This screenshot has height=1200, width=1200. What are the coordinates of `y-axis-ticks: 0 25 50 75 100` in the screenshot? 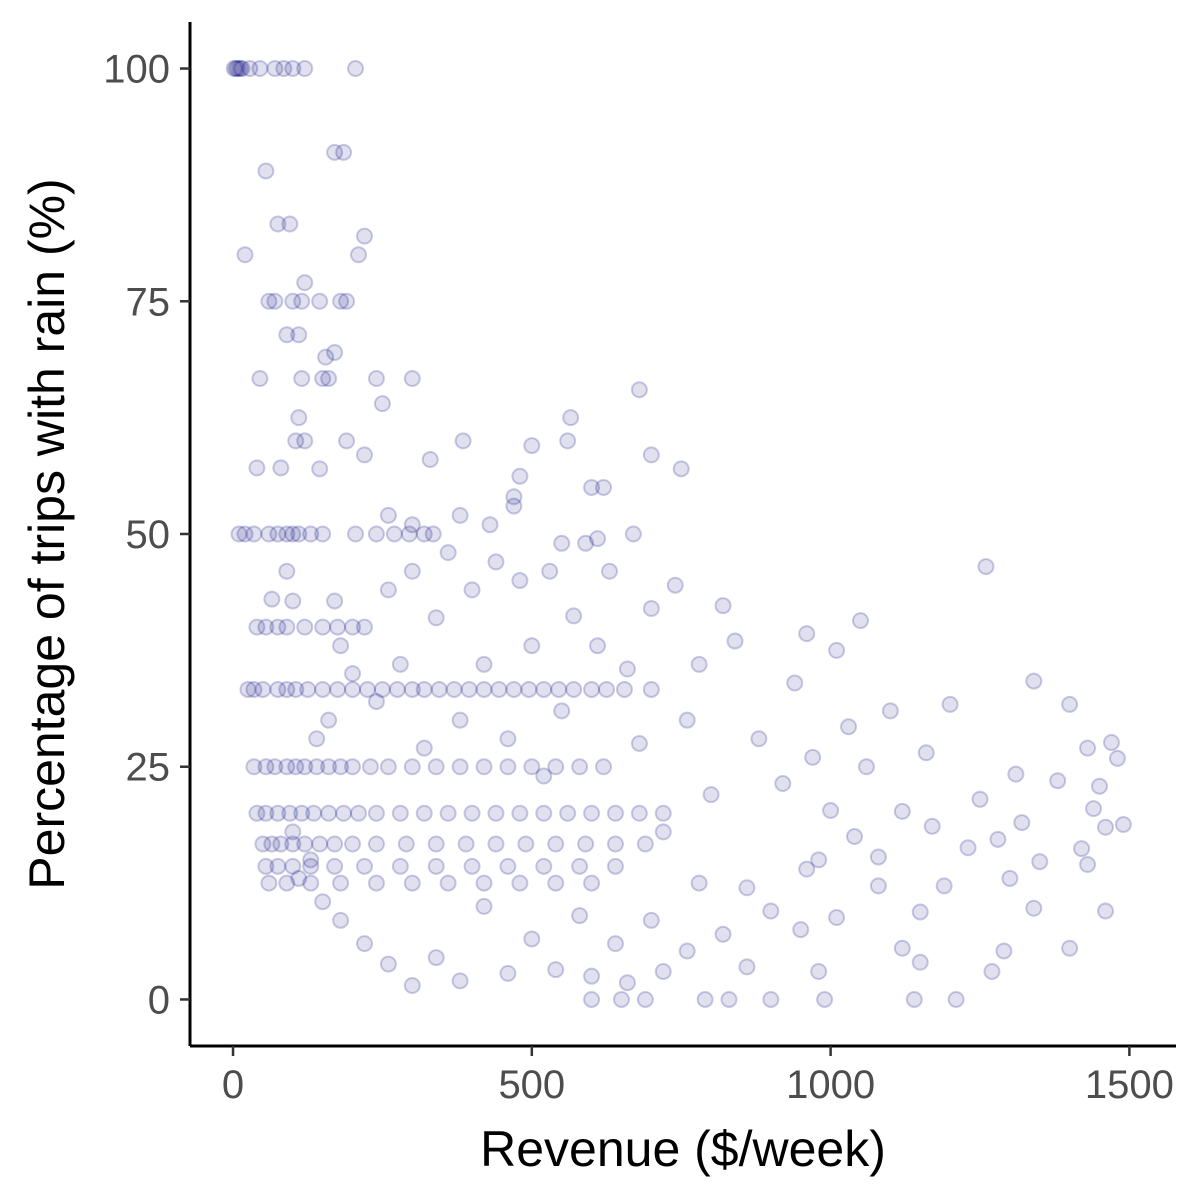 It's located at (146, 535).